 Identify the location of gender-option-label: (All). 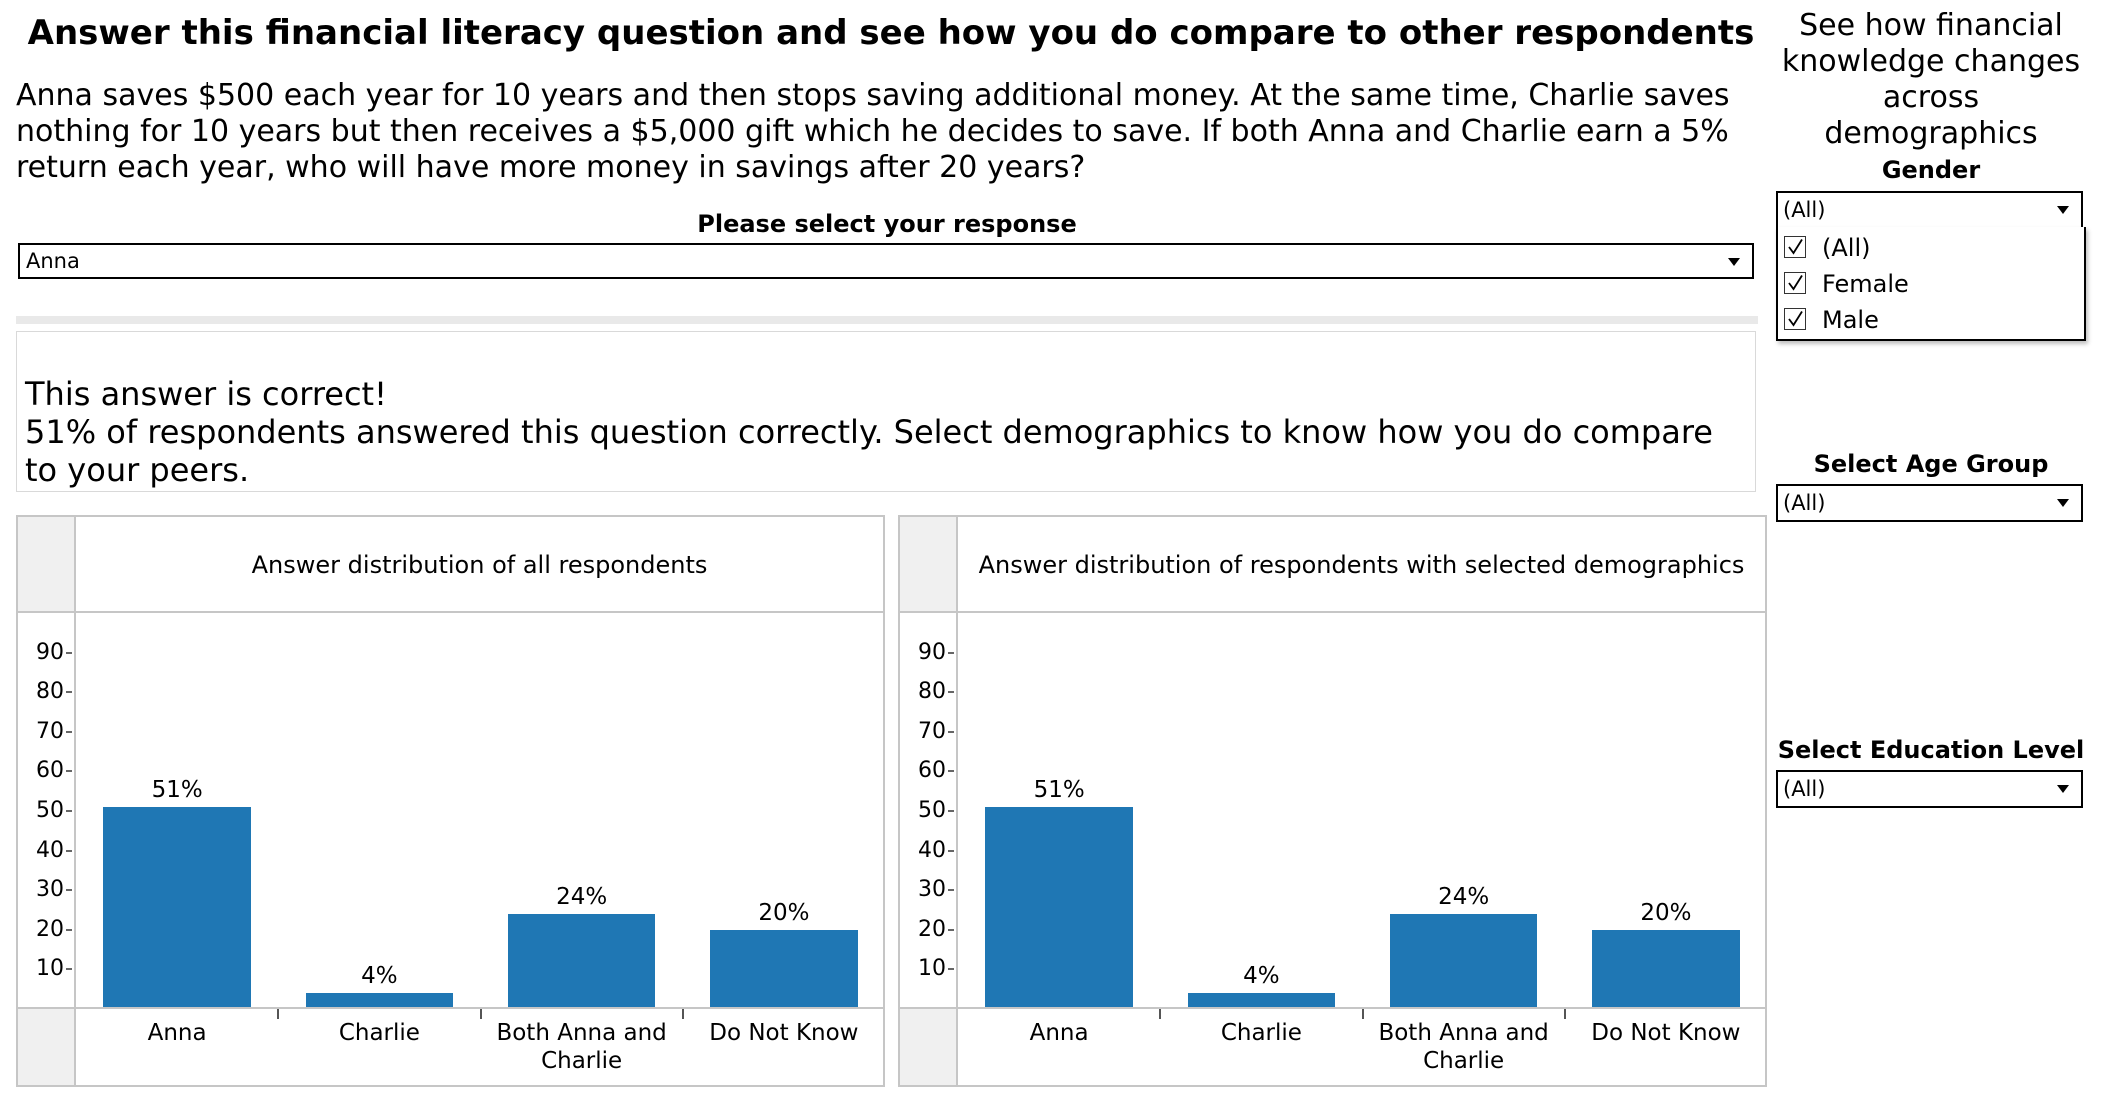
(1846, 248).